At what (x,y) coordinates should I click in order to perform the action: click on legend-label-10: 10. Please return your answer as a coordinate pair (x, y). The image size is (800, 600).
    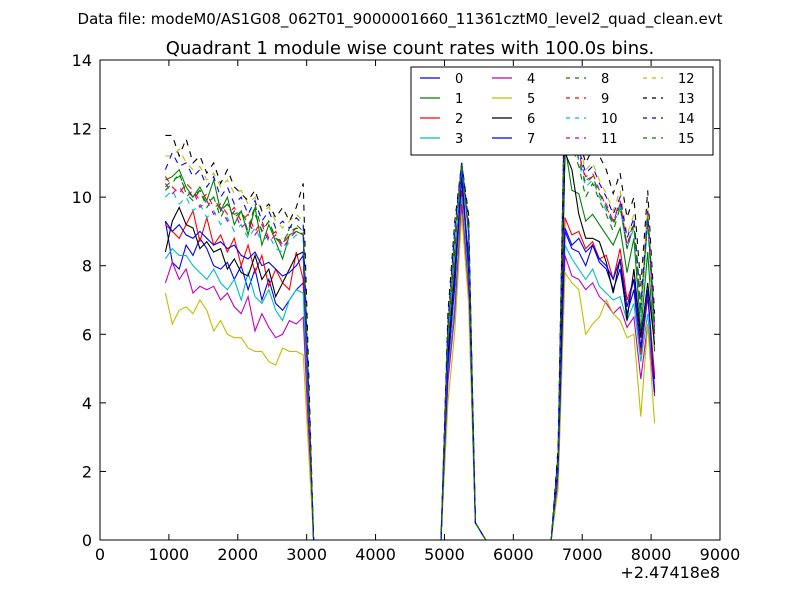
    Looking at the image, I should click on (609, 119).